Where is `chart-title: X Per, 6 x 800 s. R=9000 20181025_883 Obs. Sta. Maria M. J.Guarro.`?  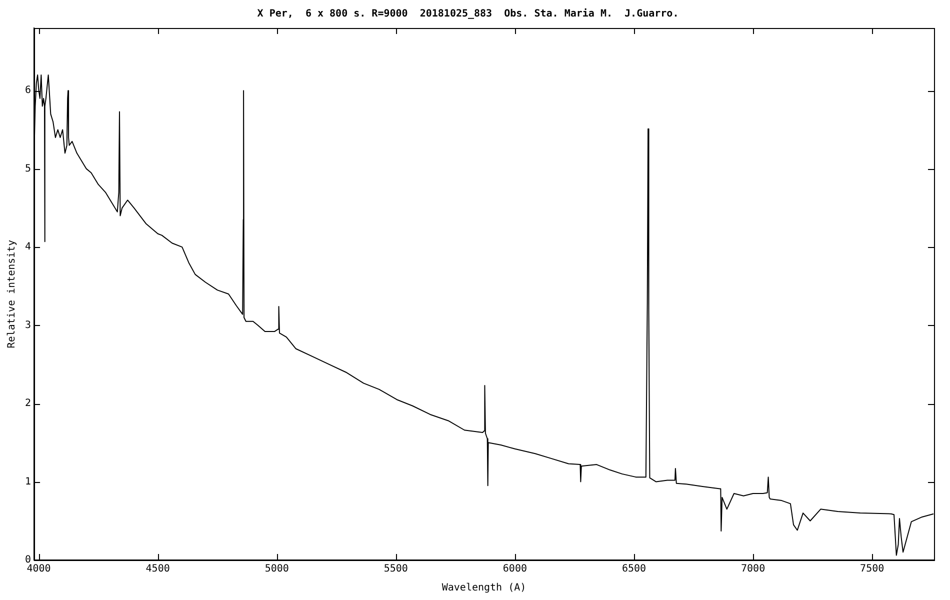
chart-title: X Per, 6 x 800 s. R=9000 20181025_883 Obs. Sta. Maria M. J.Guarro. is located at coordinates (468, 14).